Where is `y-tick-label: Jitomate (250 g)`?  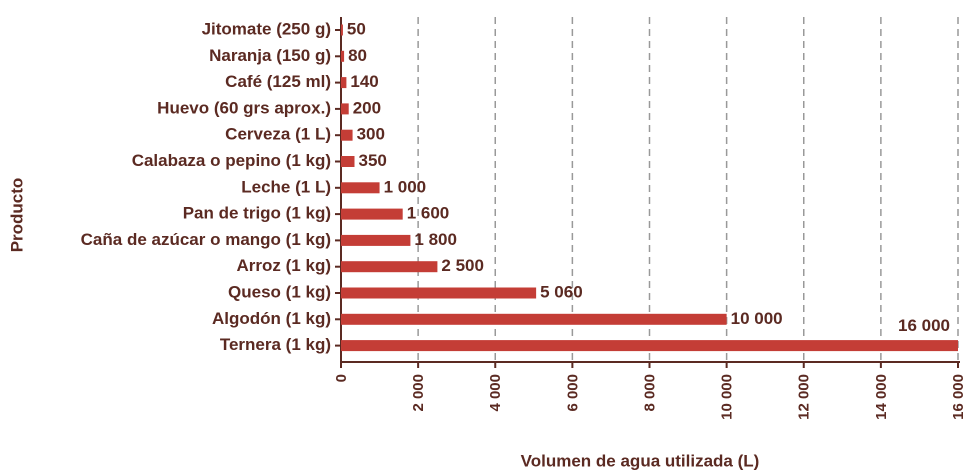
y-tick-label: Jitomate (250 g) is located at coordinates (266, 28).